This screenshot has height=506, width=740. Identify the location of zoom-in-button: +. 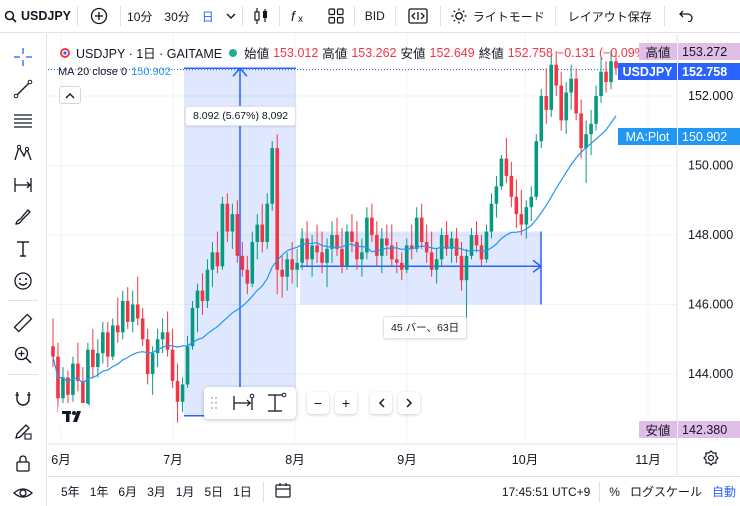
(346, 403).